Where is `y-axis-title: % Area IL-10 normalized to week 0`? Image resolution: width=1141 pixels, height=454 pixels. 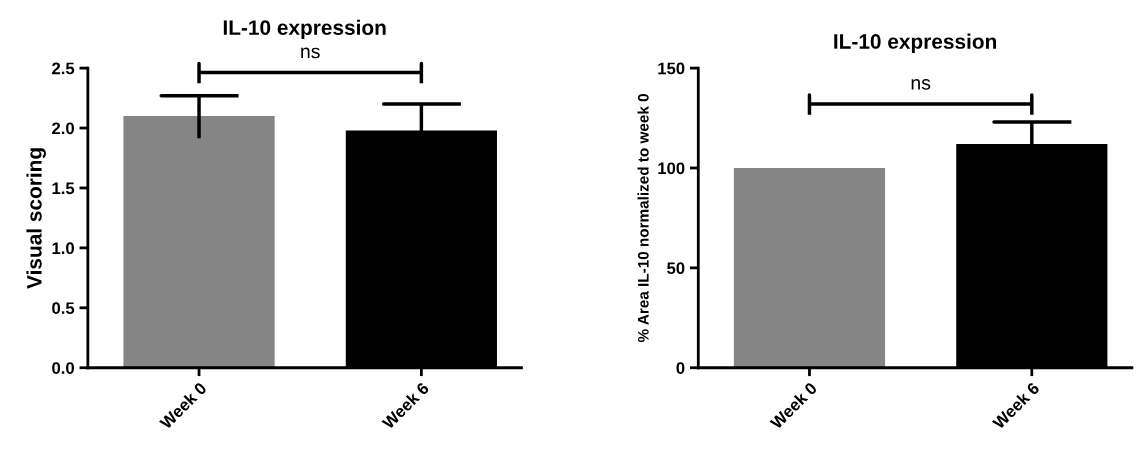 y-axis-title: % Area IL-10 normalized to week 0 is located at coordinates (643, 218).